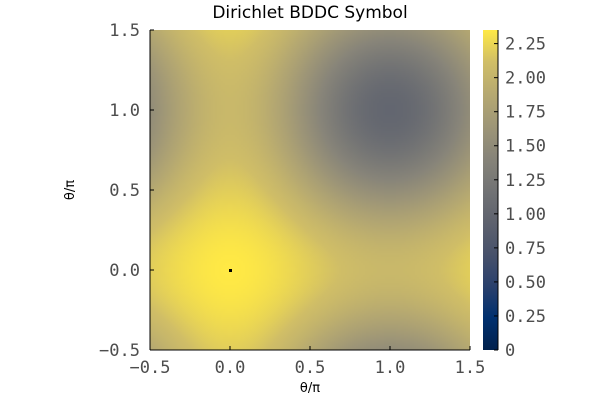  Describe the element at coordinates (470, 368) in the screenshot. I see `x-tick-label: 1.5` at that location.